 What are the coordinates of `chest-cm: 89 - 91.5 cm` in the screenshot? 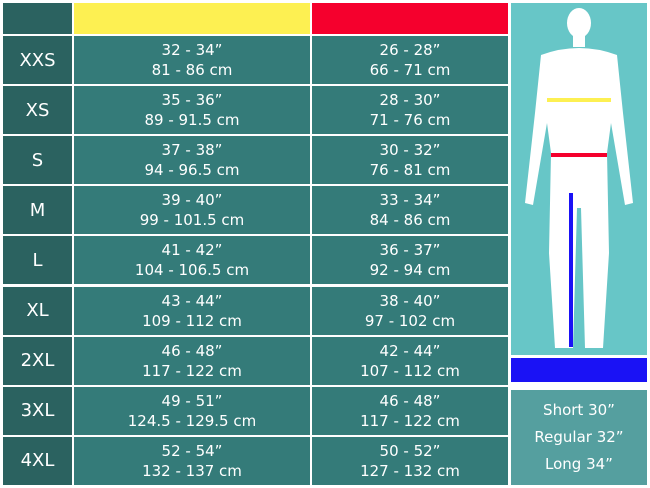 It's located at (192, 120).